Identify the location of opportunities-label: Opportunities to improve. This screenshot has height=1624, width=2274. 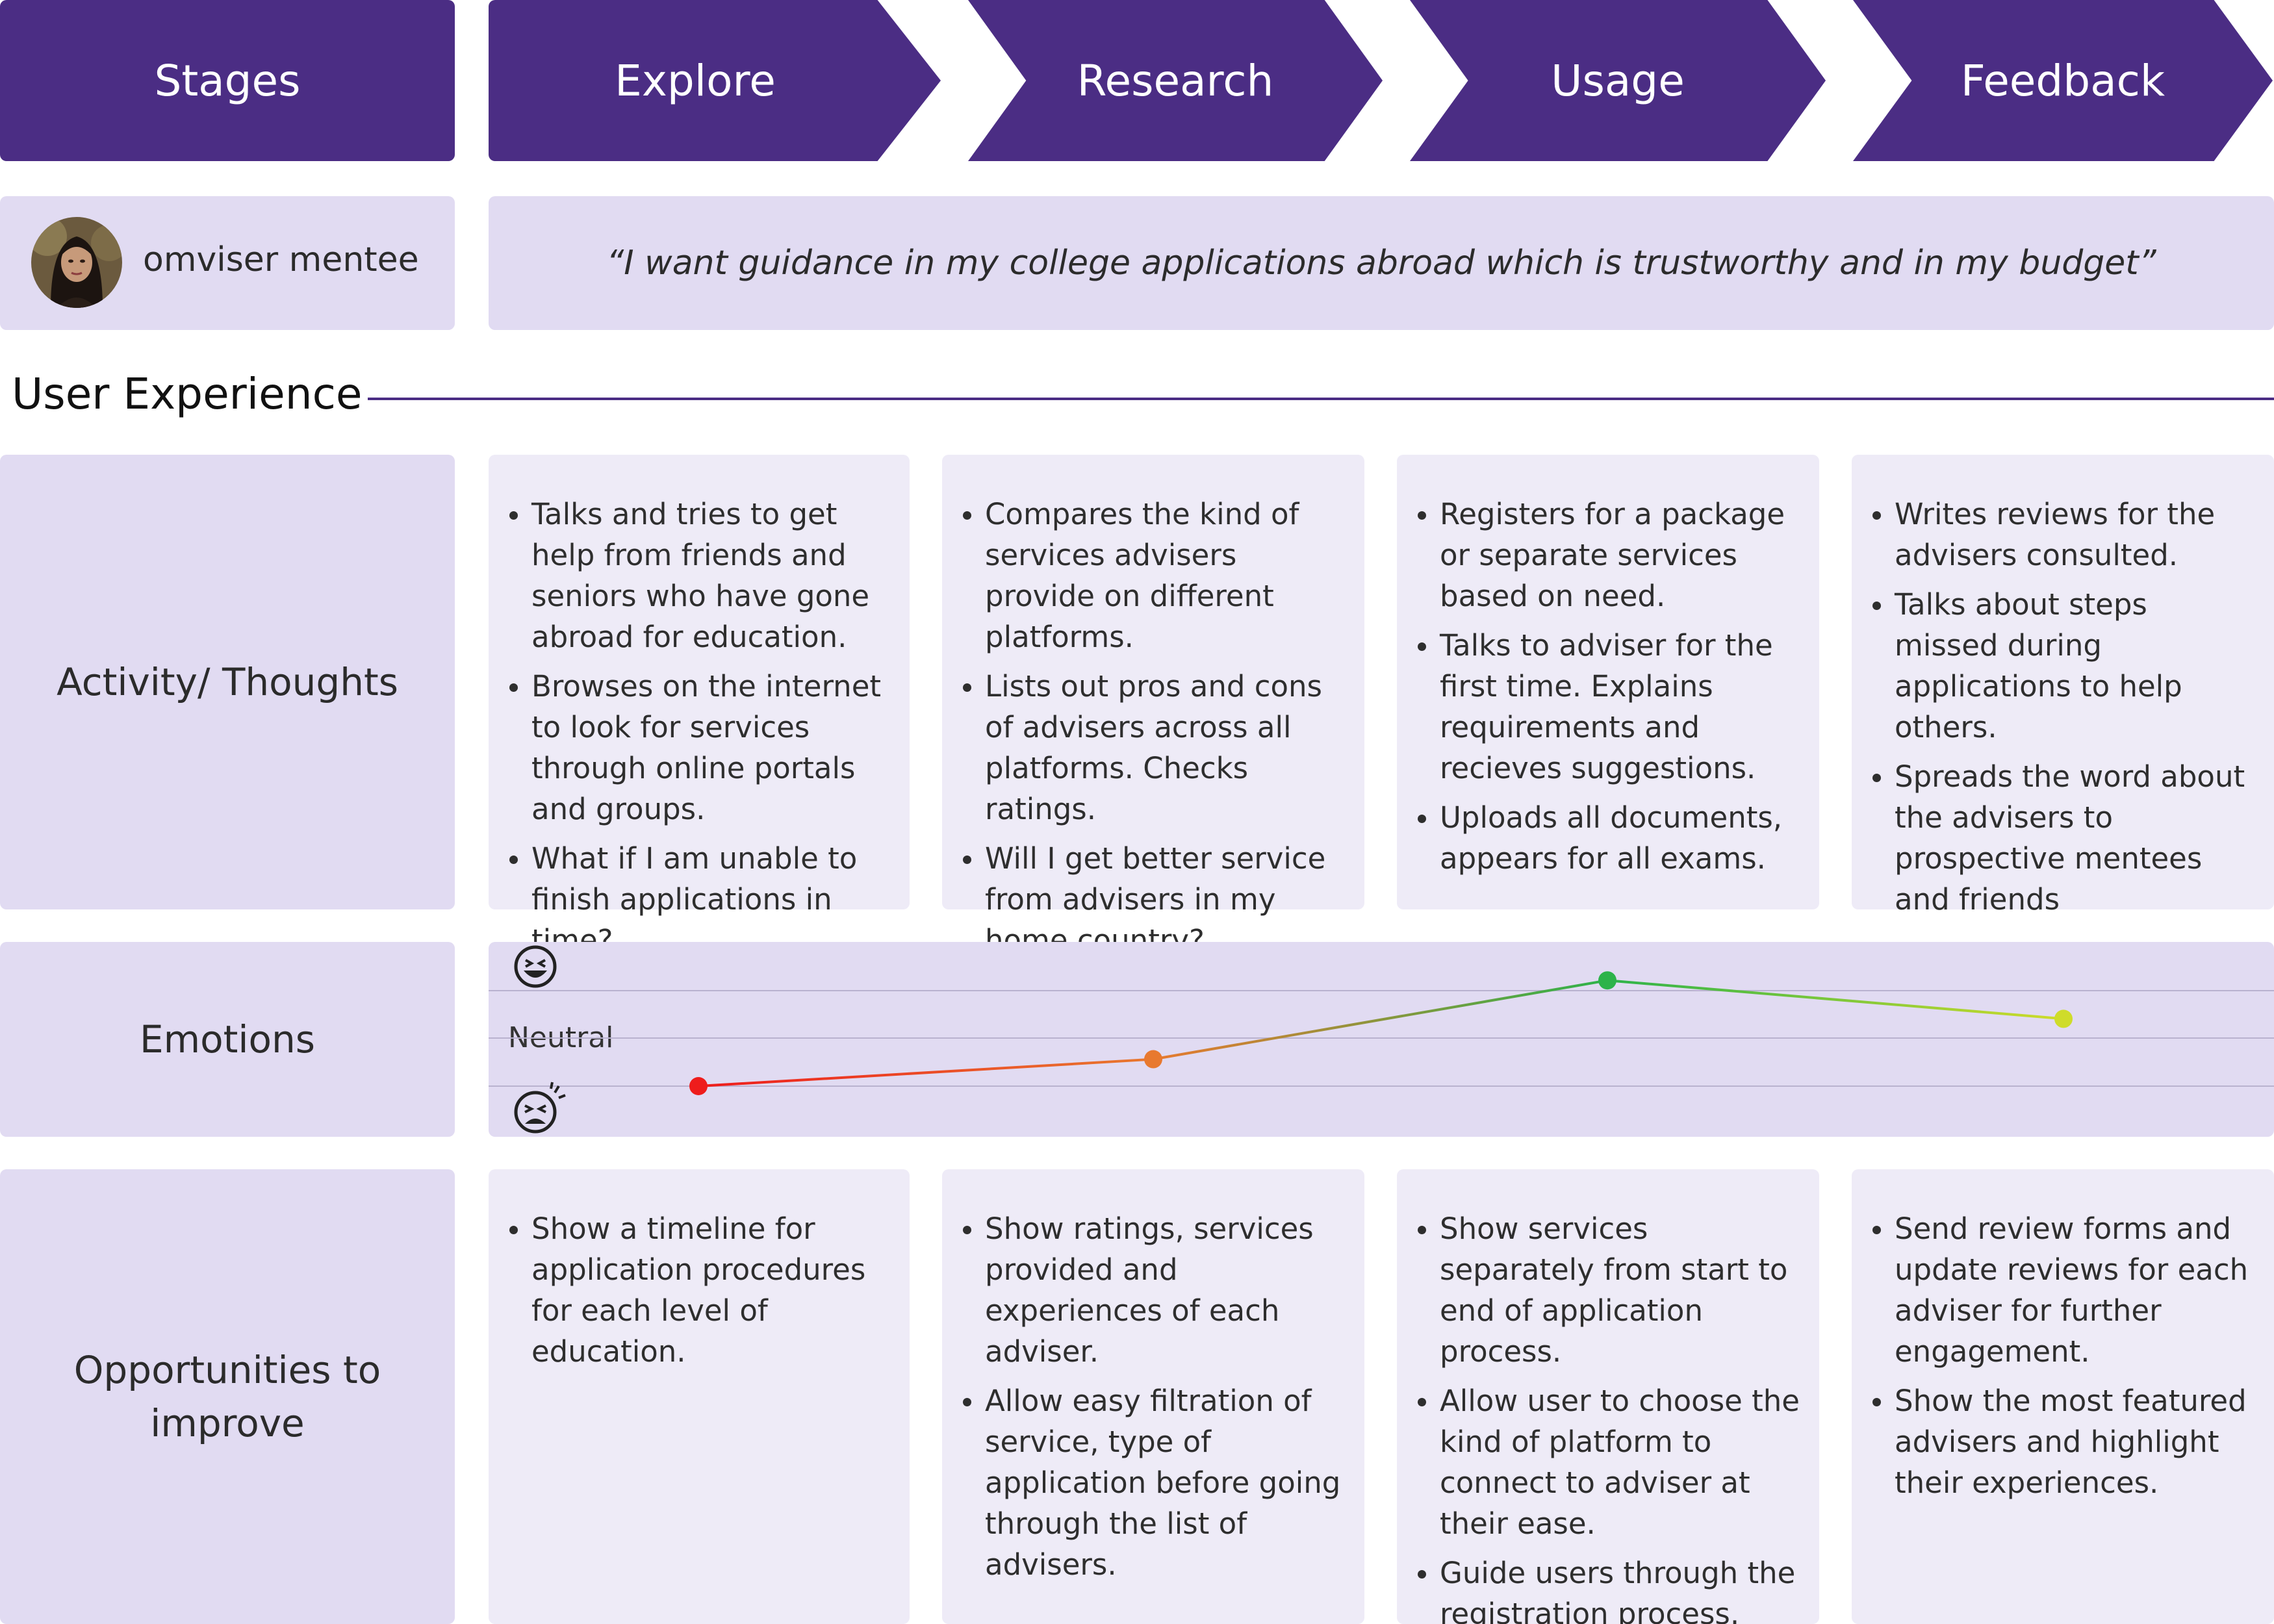
(227, 1396).